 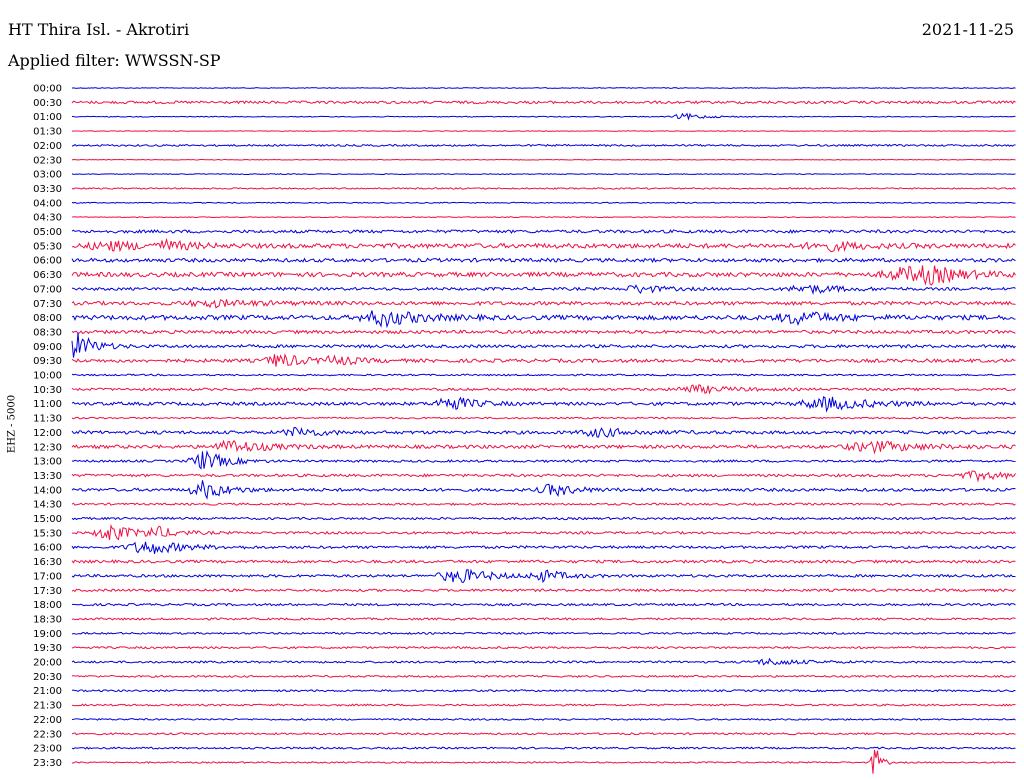 I want to click on station-title: HT Thira Isl. - Akrotiri, so click(x=99, y=29).